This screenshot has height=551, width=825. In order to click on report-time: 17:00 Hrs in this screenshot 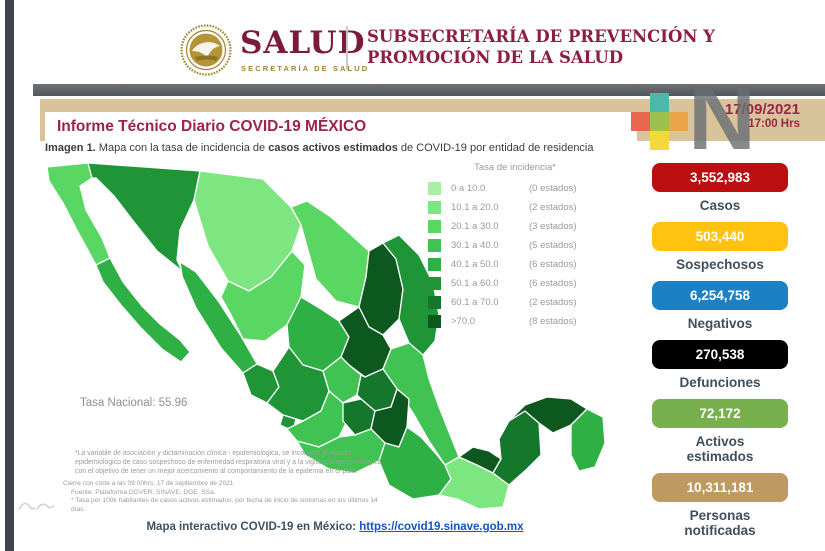, I will do `click(774, 124)`.